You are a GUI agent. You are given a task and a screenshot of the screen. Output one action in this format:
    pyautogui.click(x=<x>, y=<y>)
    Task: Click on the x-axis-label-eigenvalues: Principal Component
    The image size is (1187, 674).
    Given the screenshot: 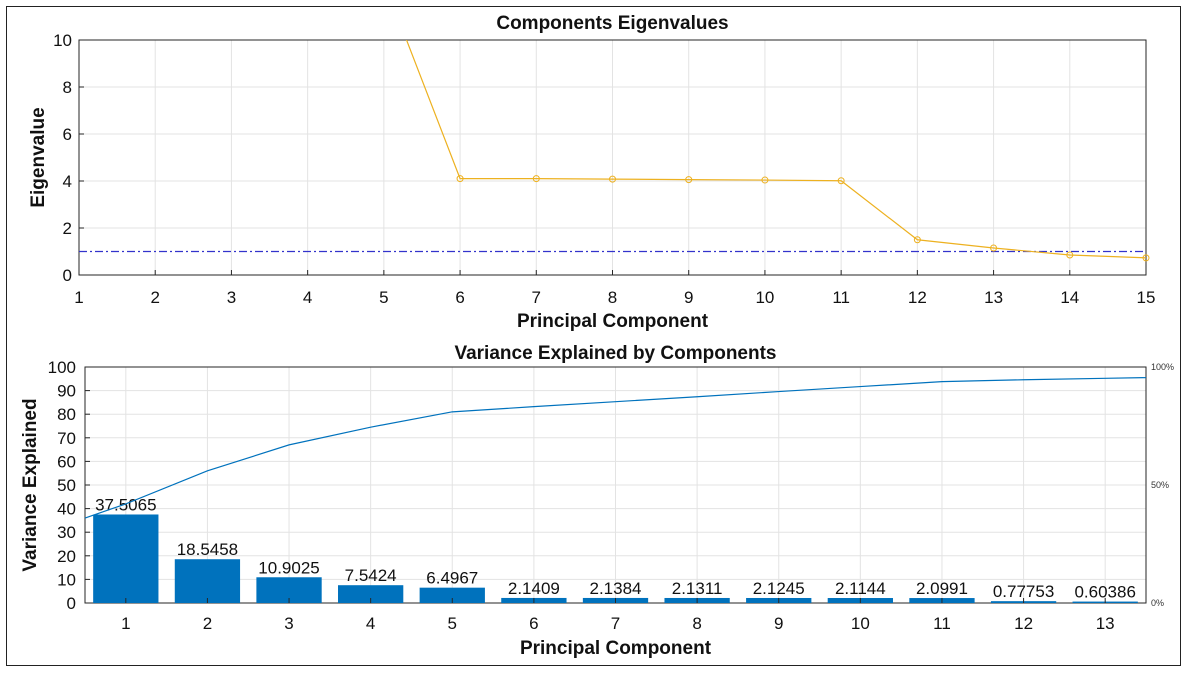 What is the action you would take?
    pyautogui.click(x=613, y=321)
    